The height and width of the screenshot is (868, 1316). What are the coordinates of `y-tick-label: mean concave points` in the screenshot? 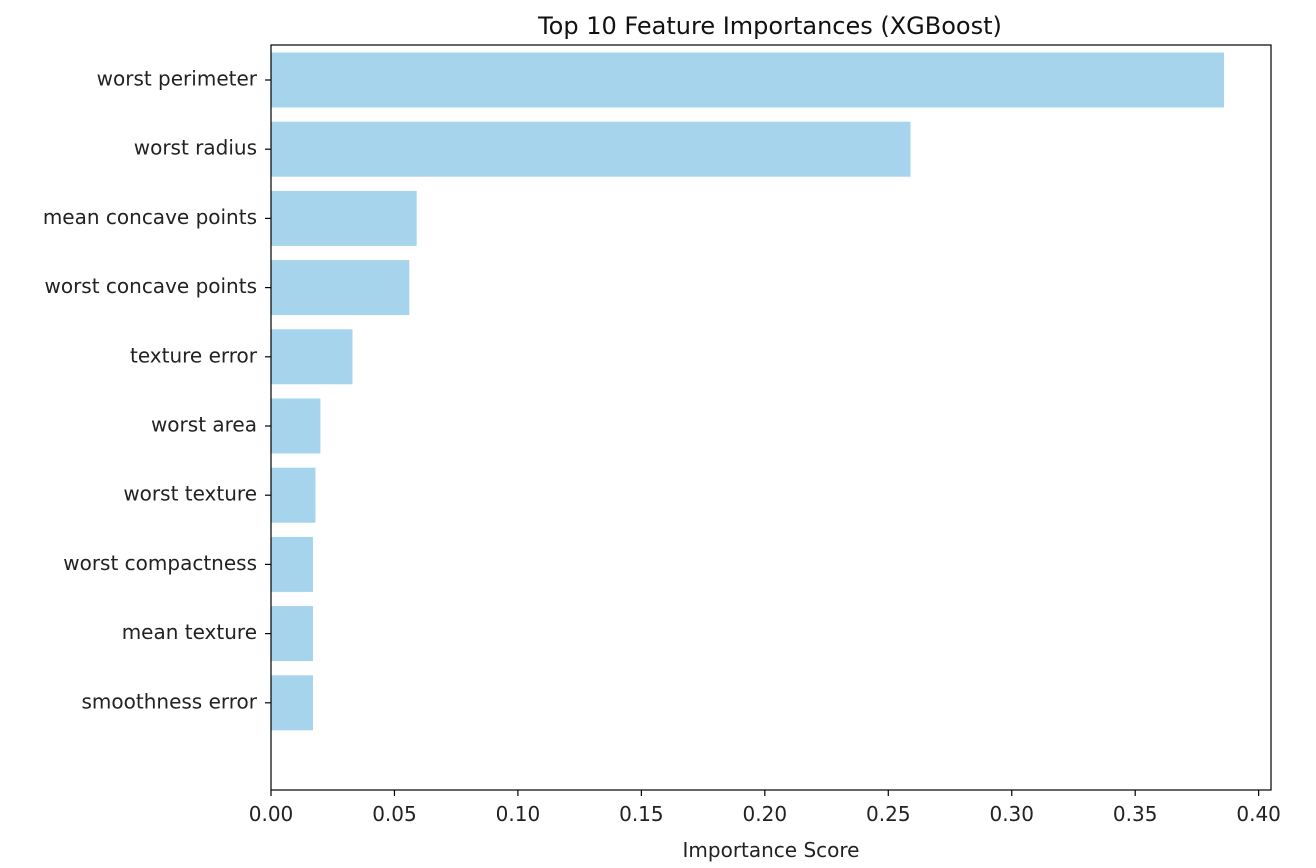 It's located at (150, 217).